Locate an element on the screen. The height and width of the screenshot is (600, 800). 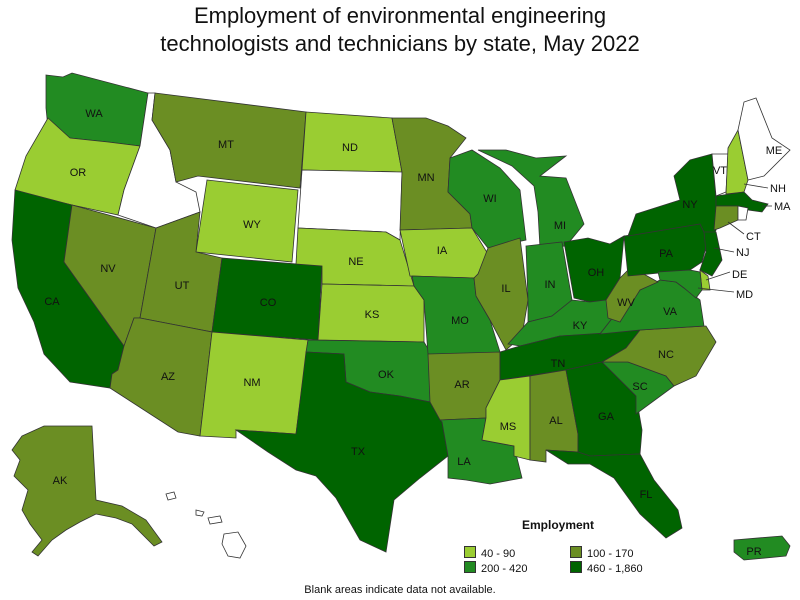
label-ca: CA is located at coordinates (52, 302).